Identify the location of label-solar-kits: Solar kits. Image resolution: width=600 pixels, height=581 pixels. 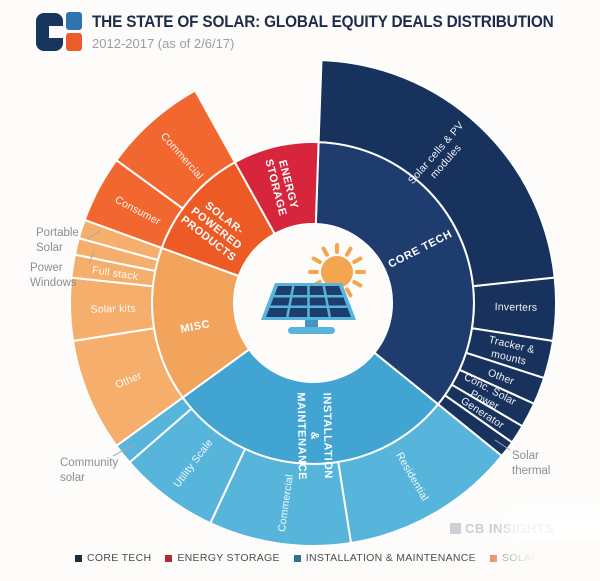
(112, 309).